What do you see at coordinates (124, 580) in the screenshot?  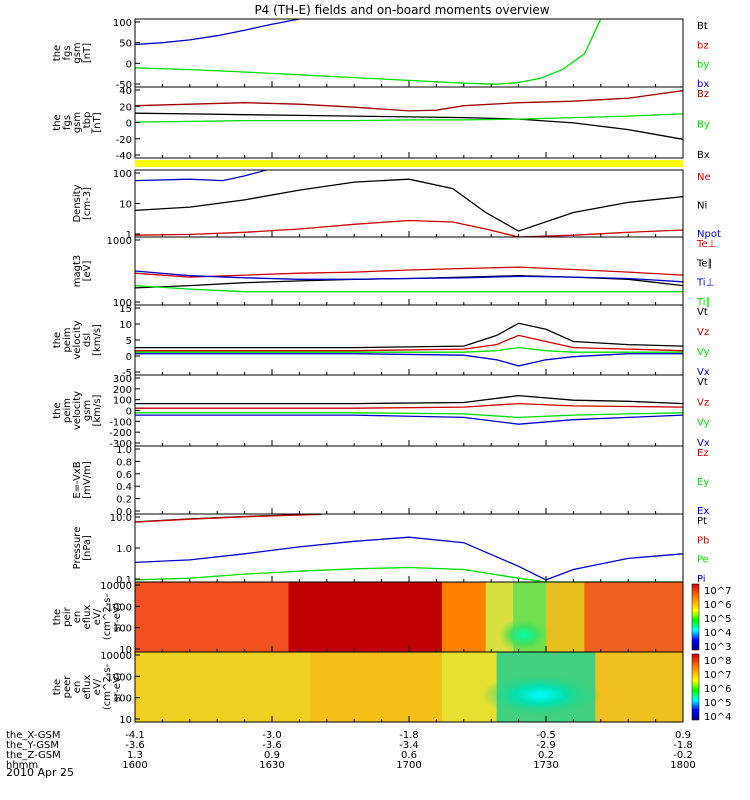 I see `y-tick-label: 0.1` at bounding box center [124, 580].